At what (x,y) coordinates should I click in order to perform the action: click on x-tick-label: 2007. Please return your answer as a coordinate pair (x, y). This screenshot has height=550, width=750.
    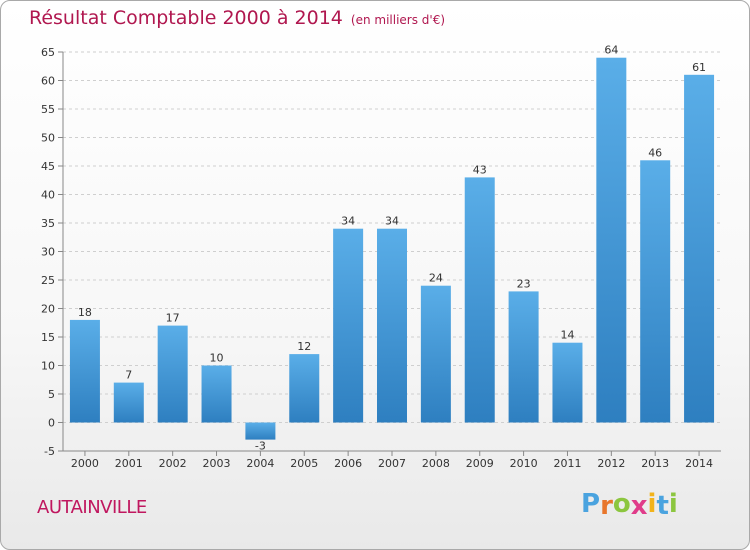
    Looking at the image, I should click on (392, 463).